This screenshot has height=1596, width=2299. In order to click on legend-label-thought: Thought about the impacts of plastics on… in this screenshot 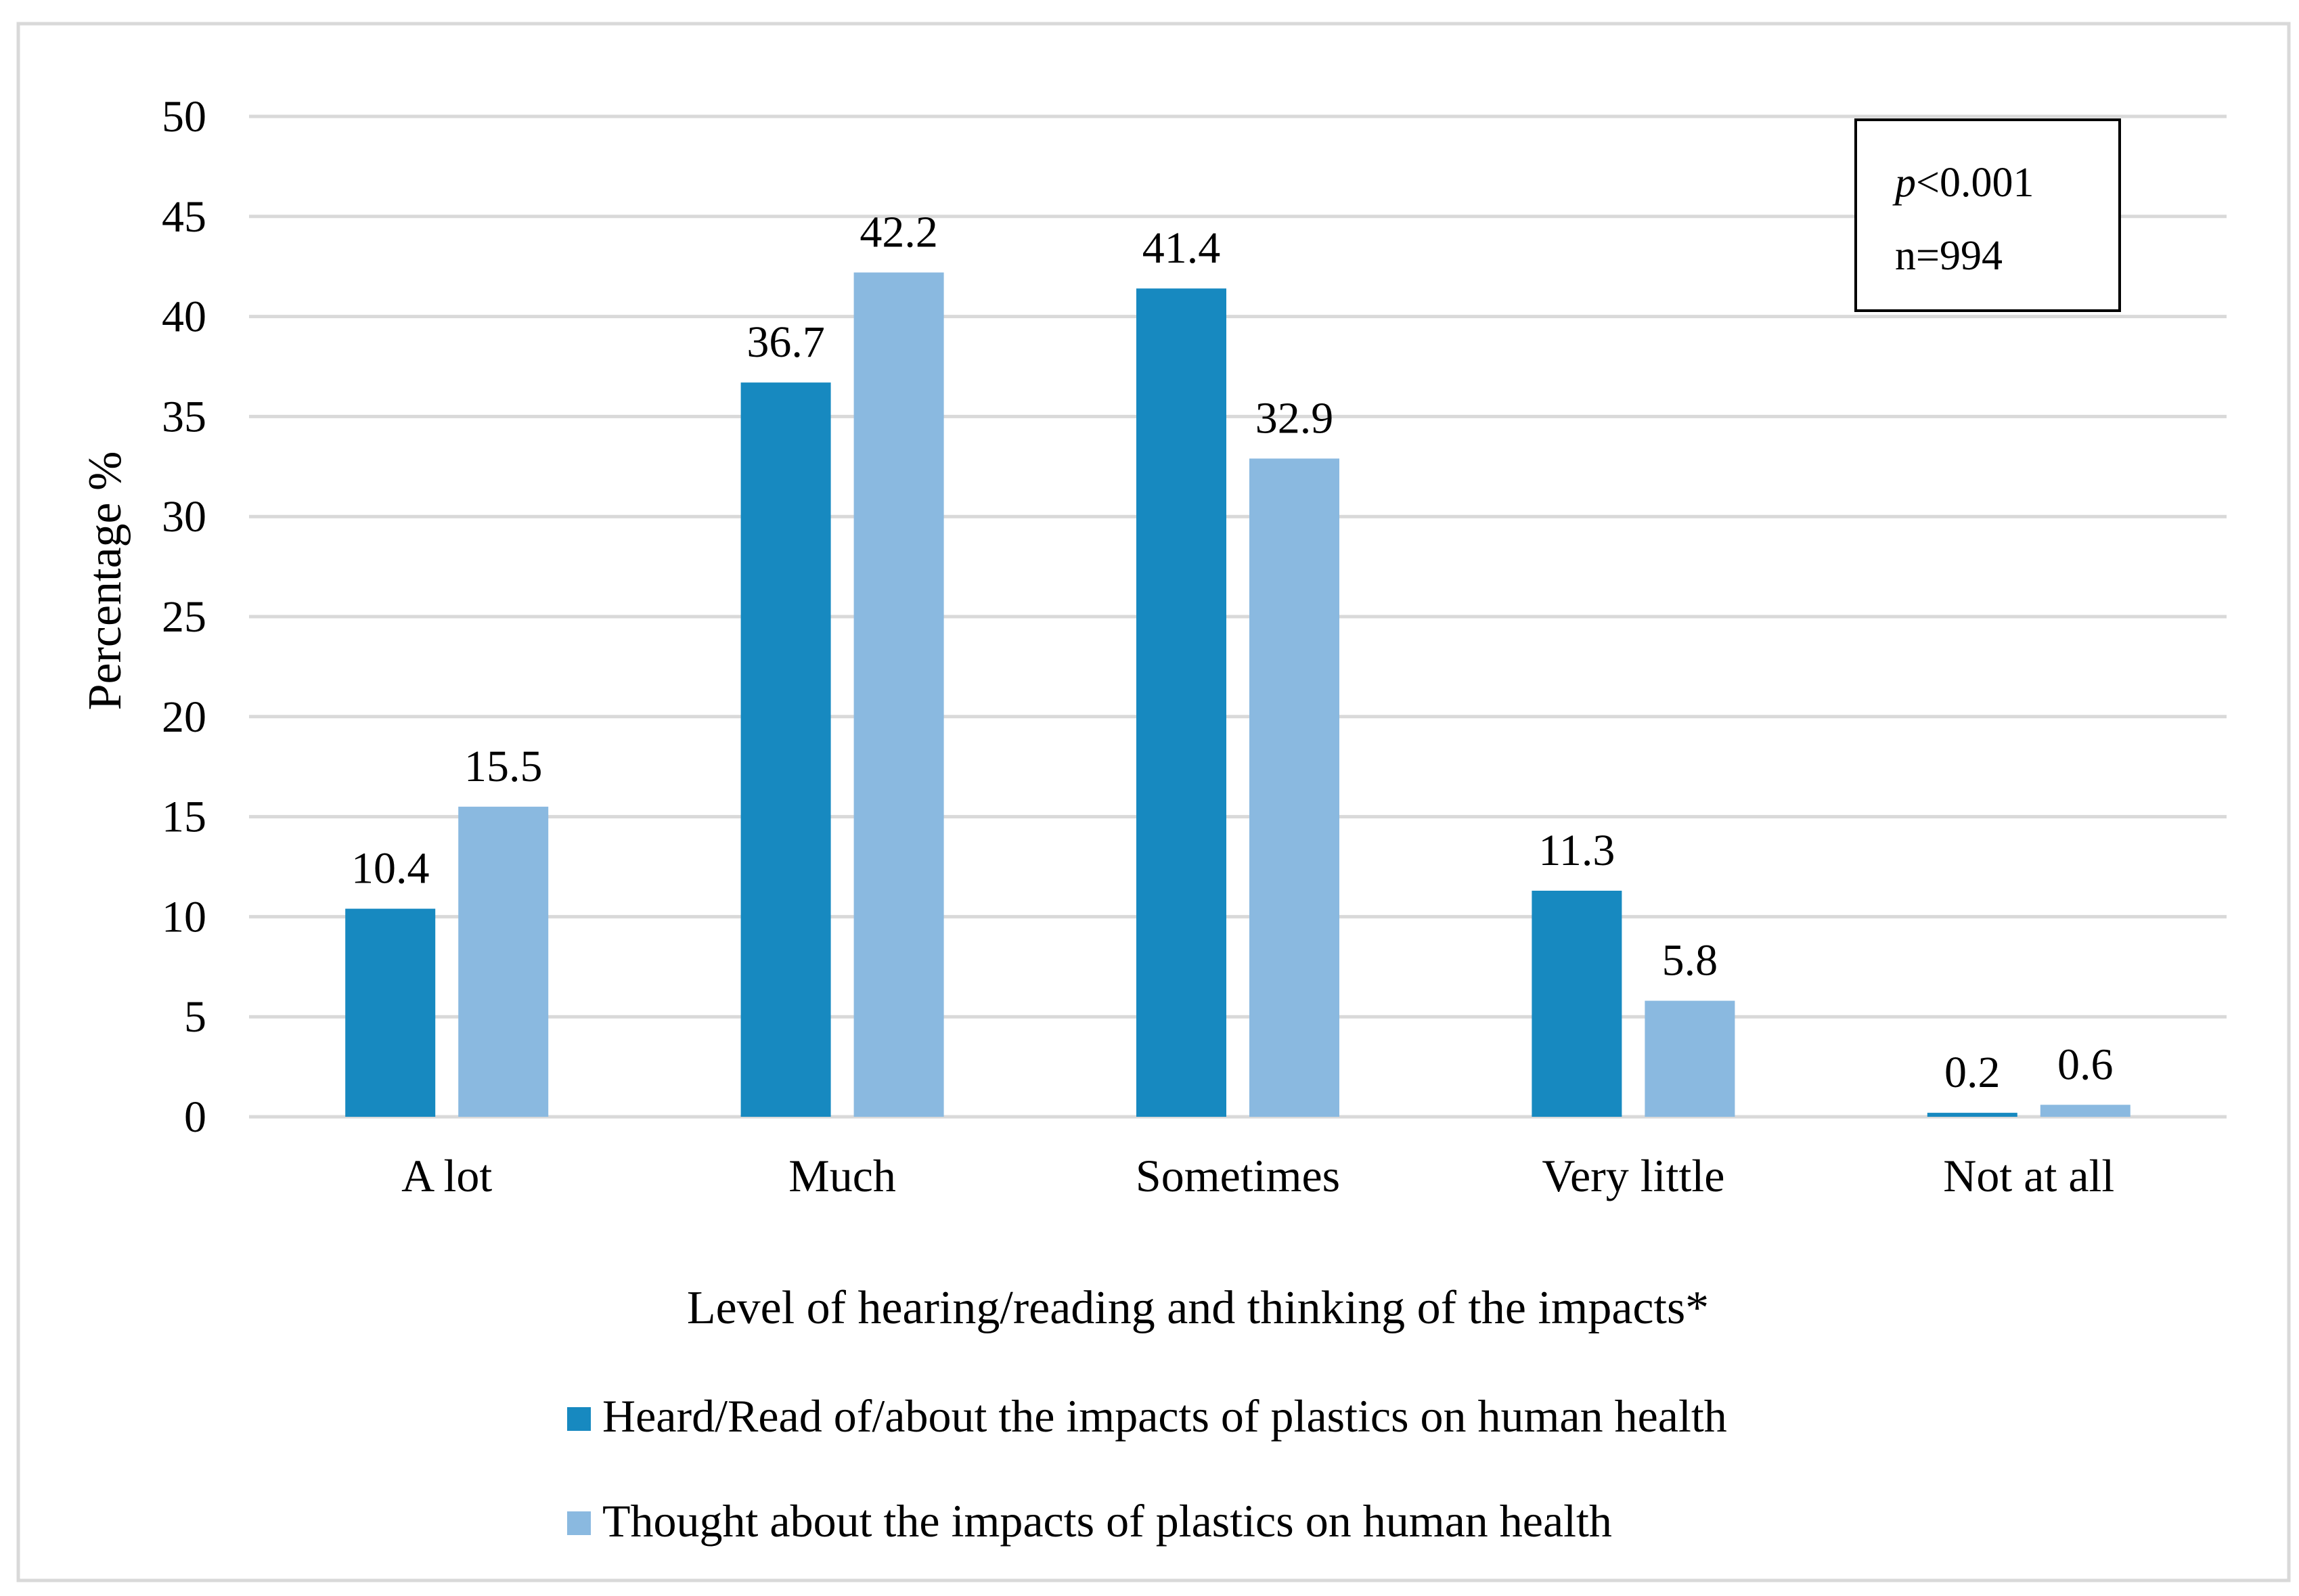, I will do `click(1107, 1521)`.